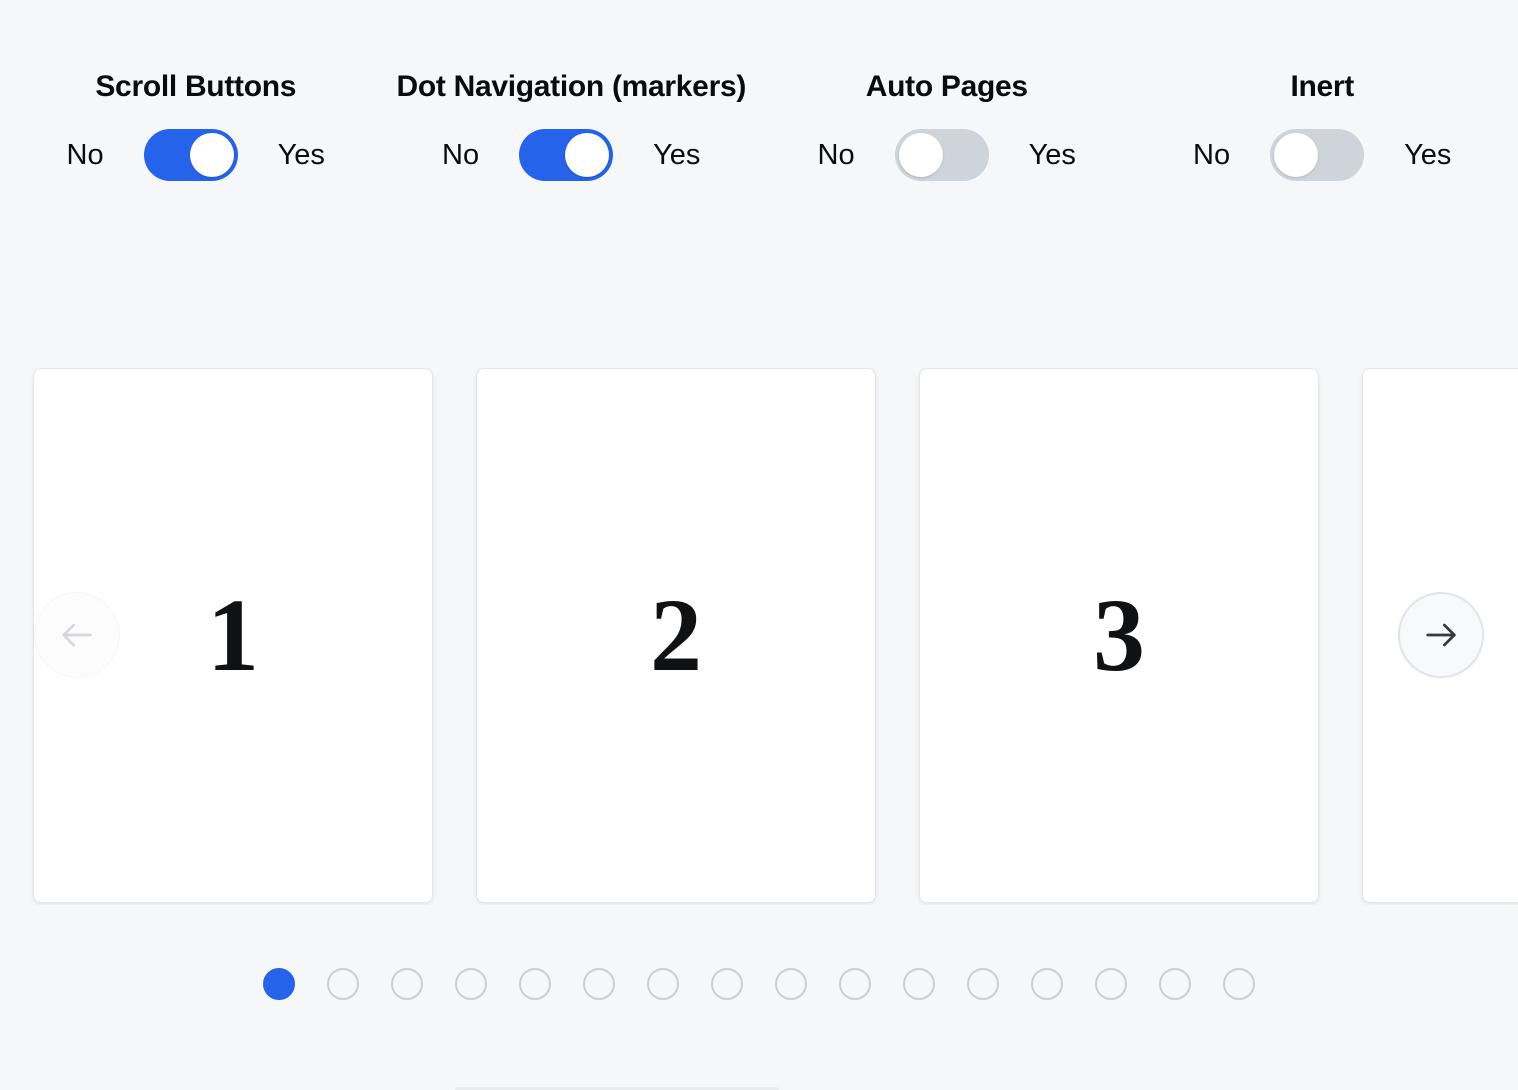 This screenshot has height=1090, width=1518. Describe the element at coordinates (759, 984) in the screenshot. I see `dot-navigation` at that location.